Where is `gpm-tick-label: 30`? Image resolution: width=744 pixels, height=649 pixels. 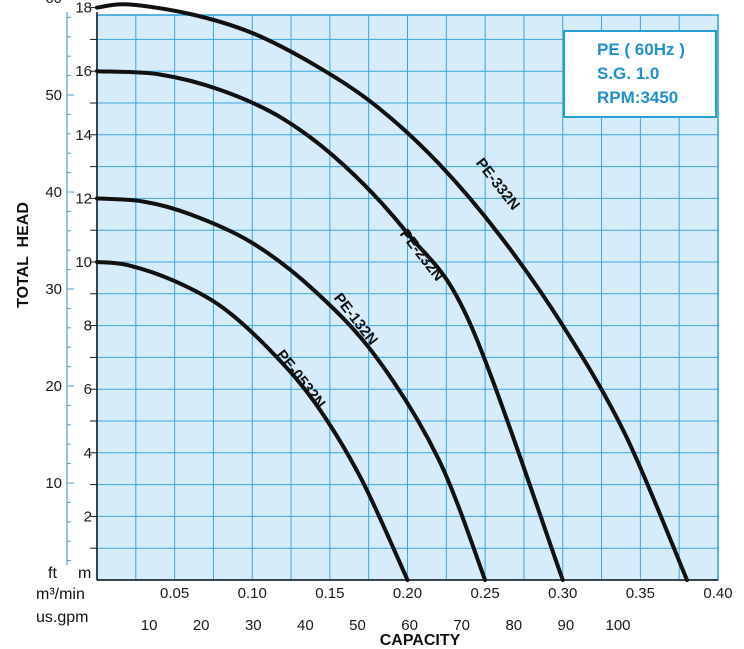
gpm-tick-label: 30 is located at coordinates (253, 625).